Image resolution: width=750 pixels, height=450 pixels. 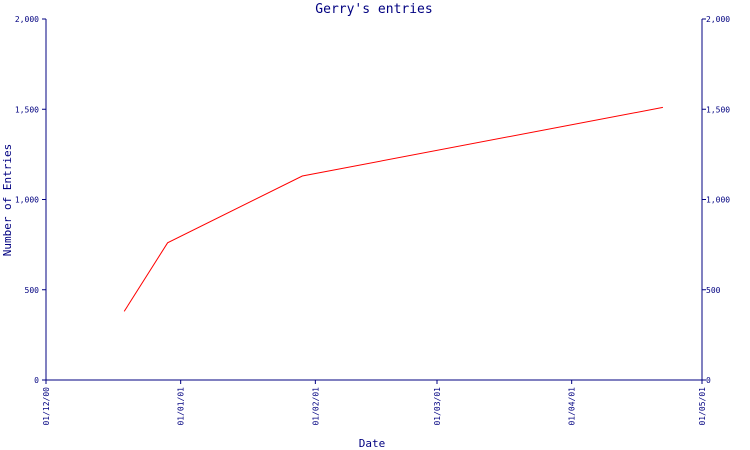 I want to click on y-tick-label-left: 1,500, so click(x=27, y=109).